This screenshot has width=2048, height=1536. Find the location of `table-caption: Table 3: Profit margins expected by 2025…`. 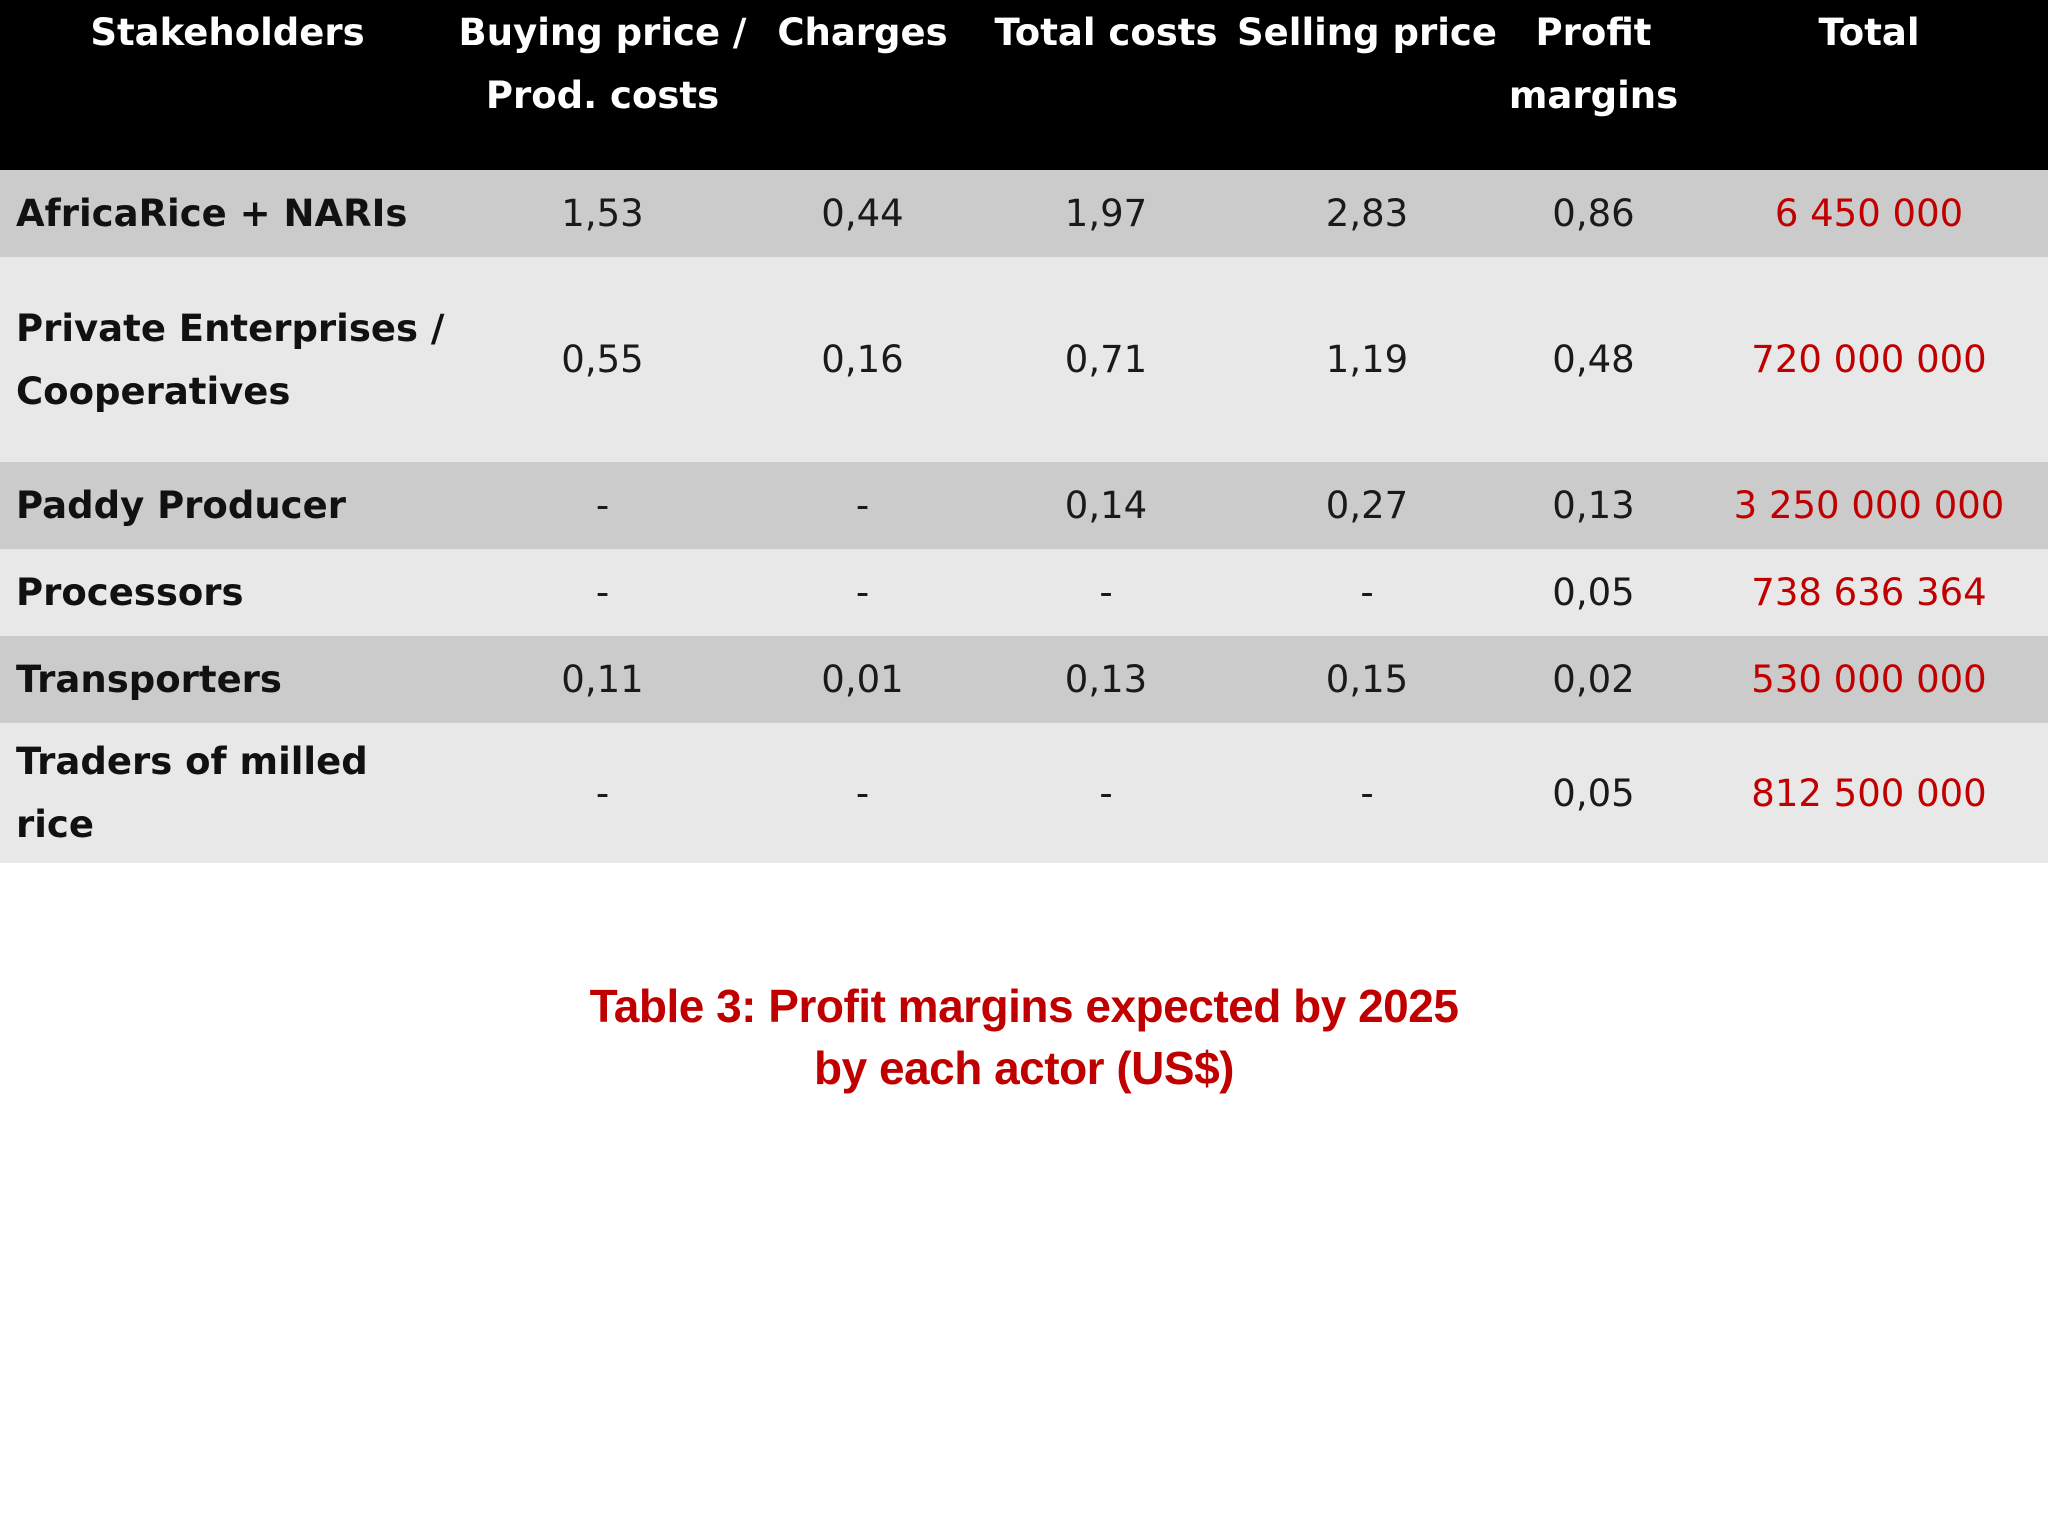

table-caption: Table 3: Profit margins expected by 2025… is located at coordinates (1024, 1037).